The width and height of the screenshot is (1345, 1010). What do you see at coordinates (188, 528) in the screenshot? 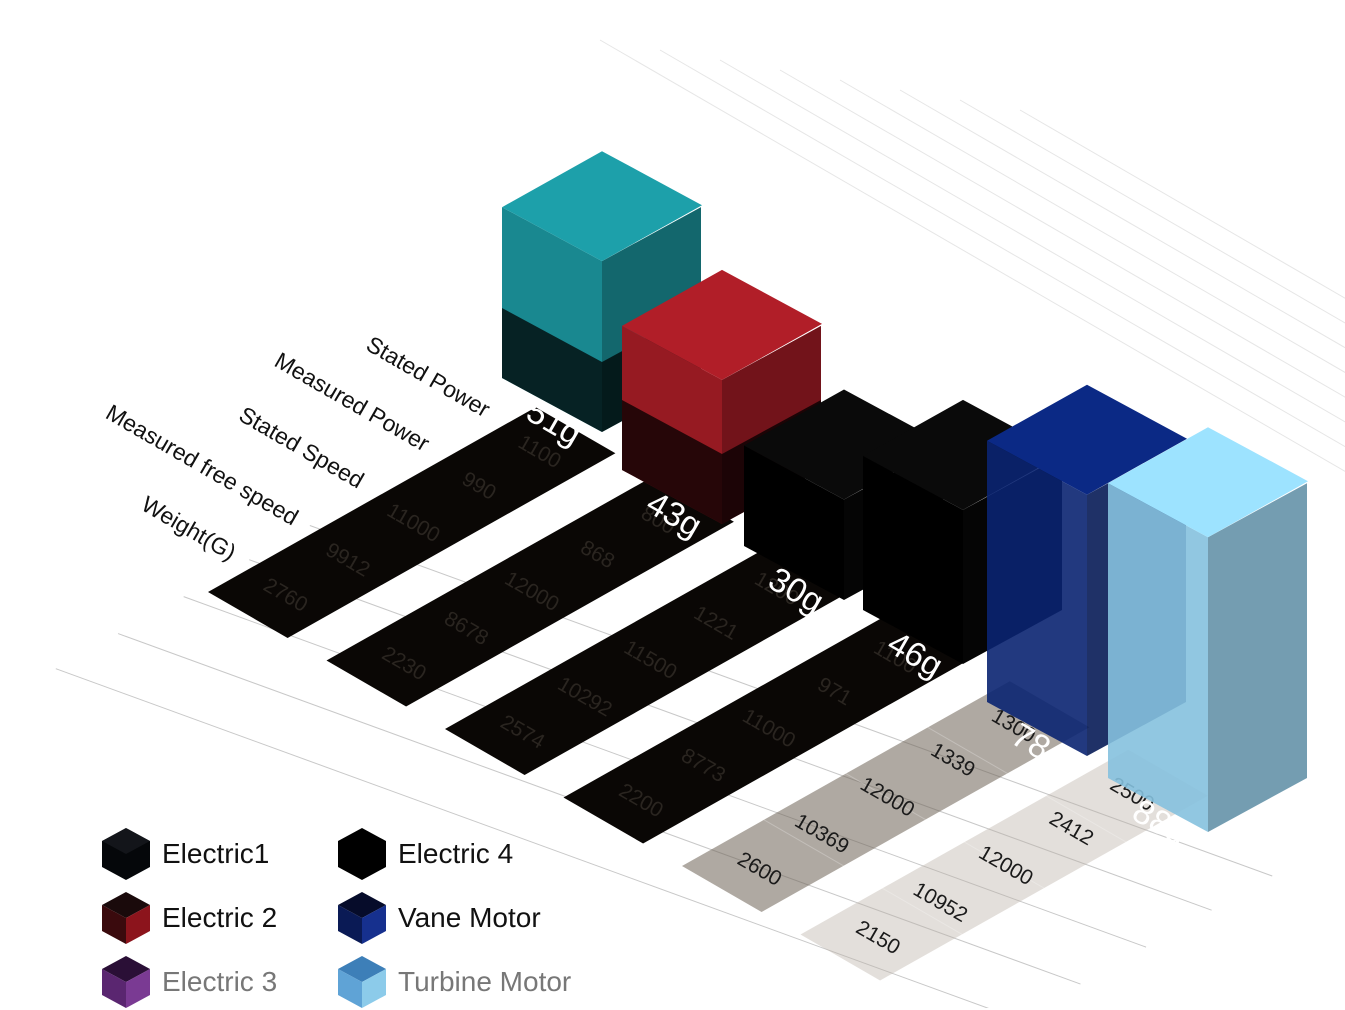
I see `row-label: Weight(G)` at bounding box center [188, 528].